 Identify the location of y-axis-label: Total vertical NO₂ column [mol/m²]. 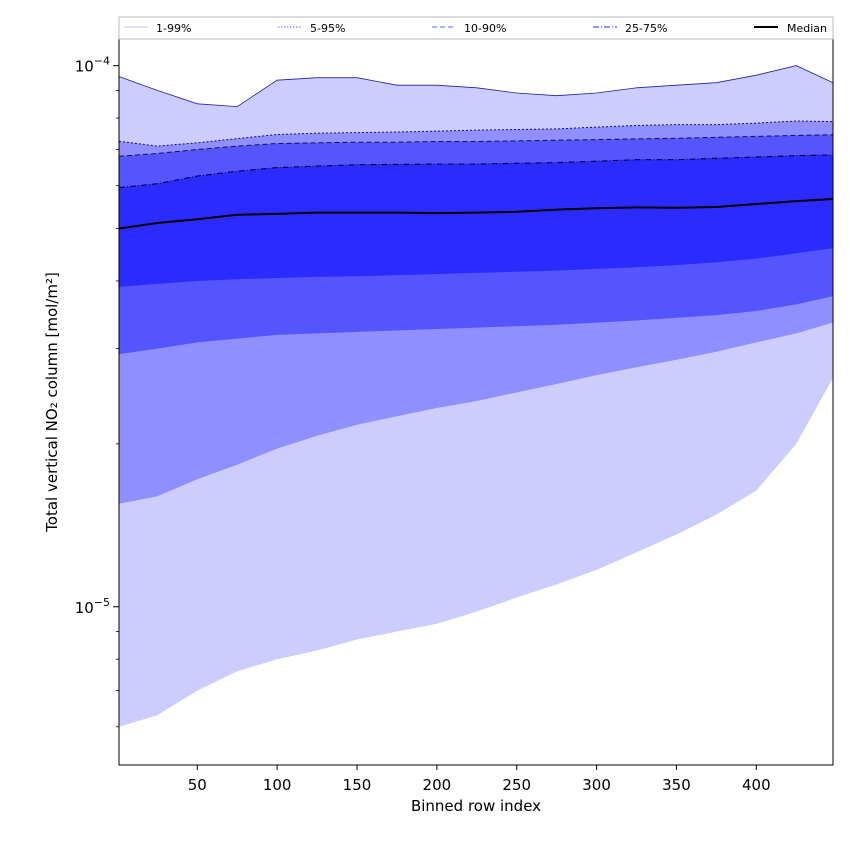
(52, 402).